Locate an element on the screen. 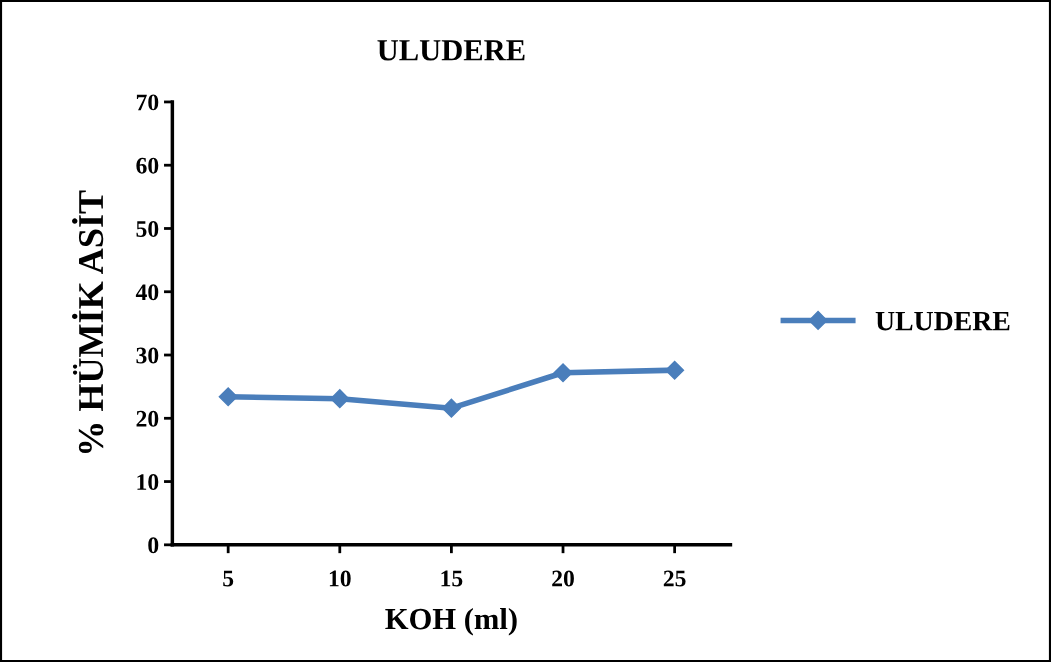 Image resolution: width=1051 pixels, height=662 pixels. legend-label: ULUDERE is located at coordinates (942, 321).